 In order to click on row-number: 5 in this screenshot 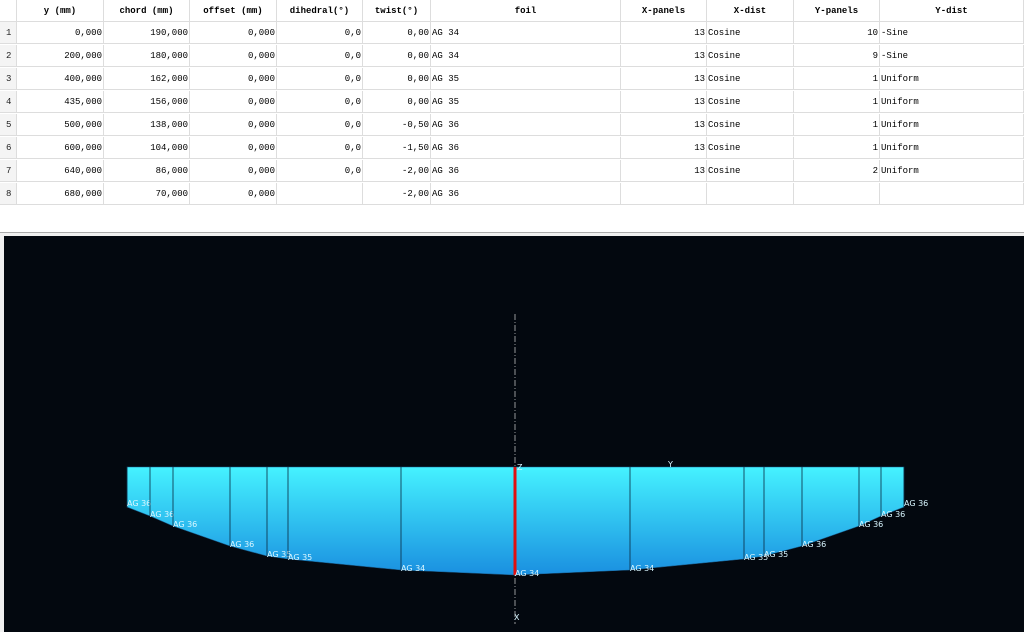, I will do `click(8, 125)`.